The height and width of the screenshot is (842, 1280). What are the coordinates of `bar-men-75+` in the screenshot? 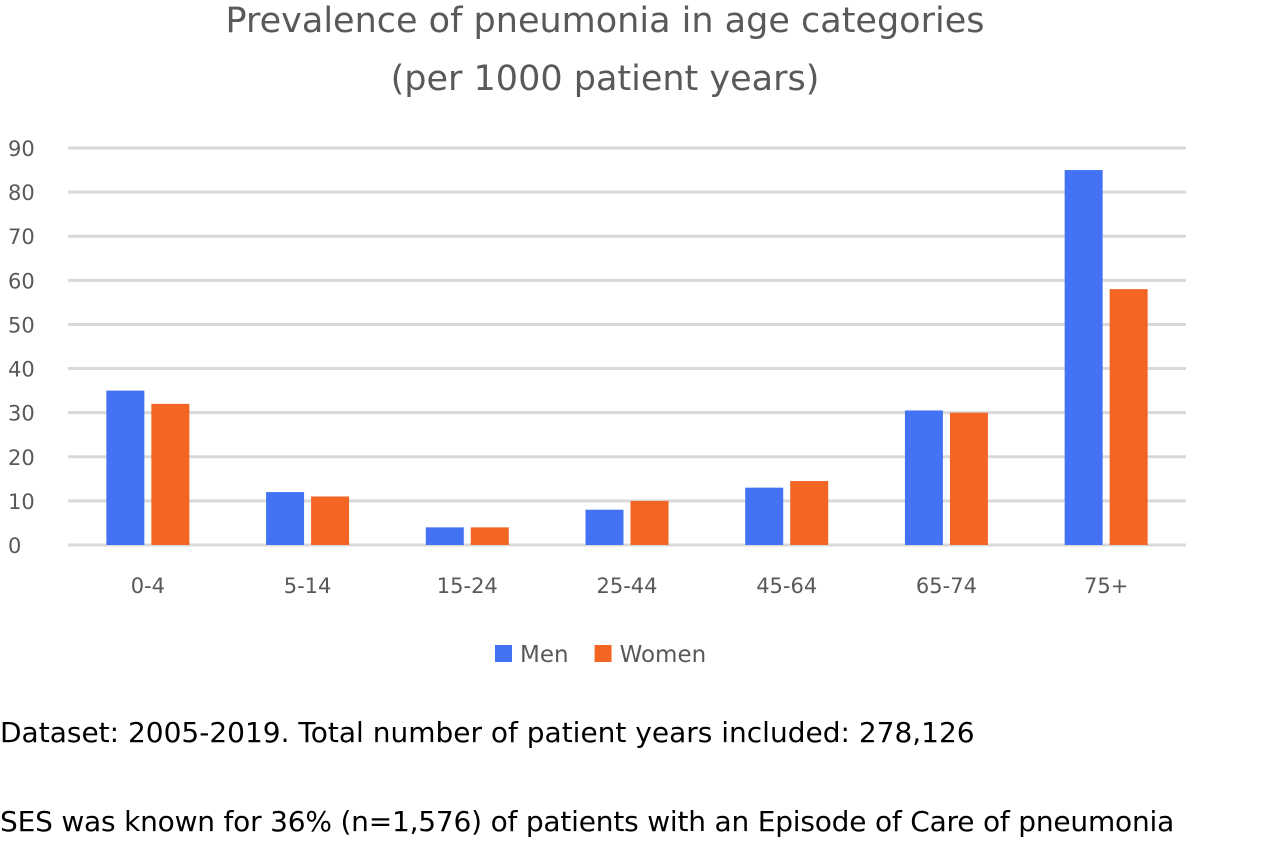 It's located at (1083, 358).